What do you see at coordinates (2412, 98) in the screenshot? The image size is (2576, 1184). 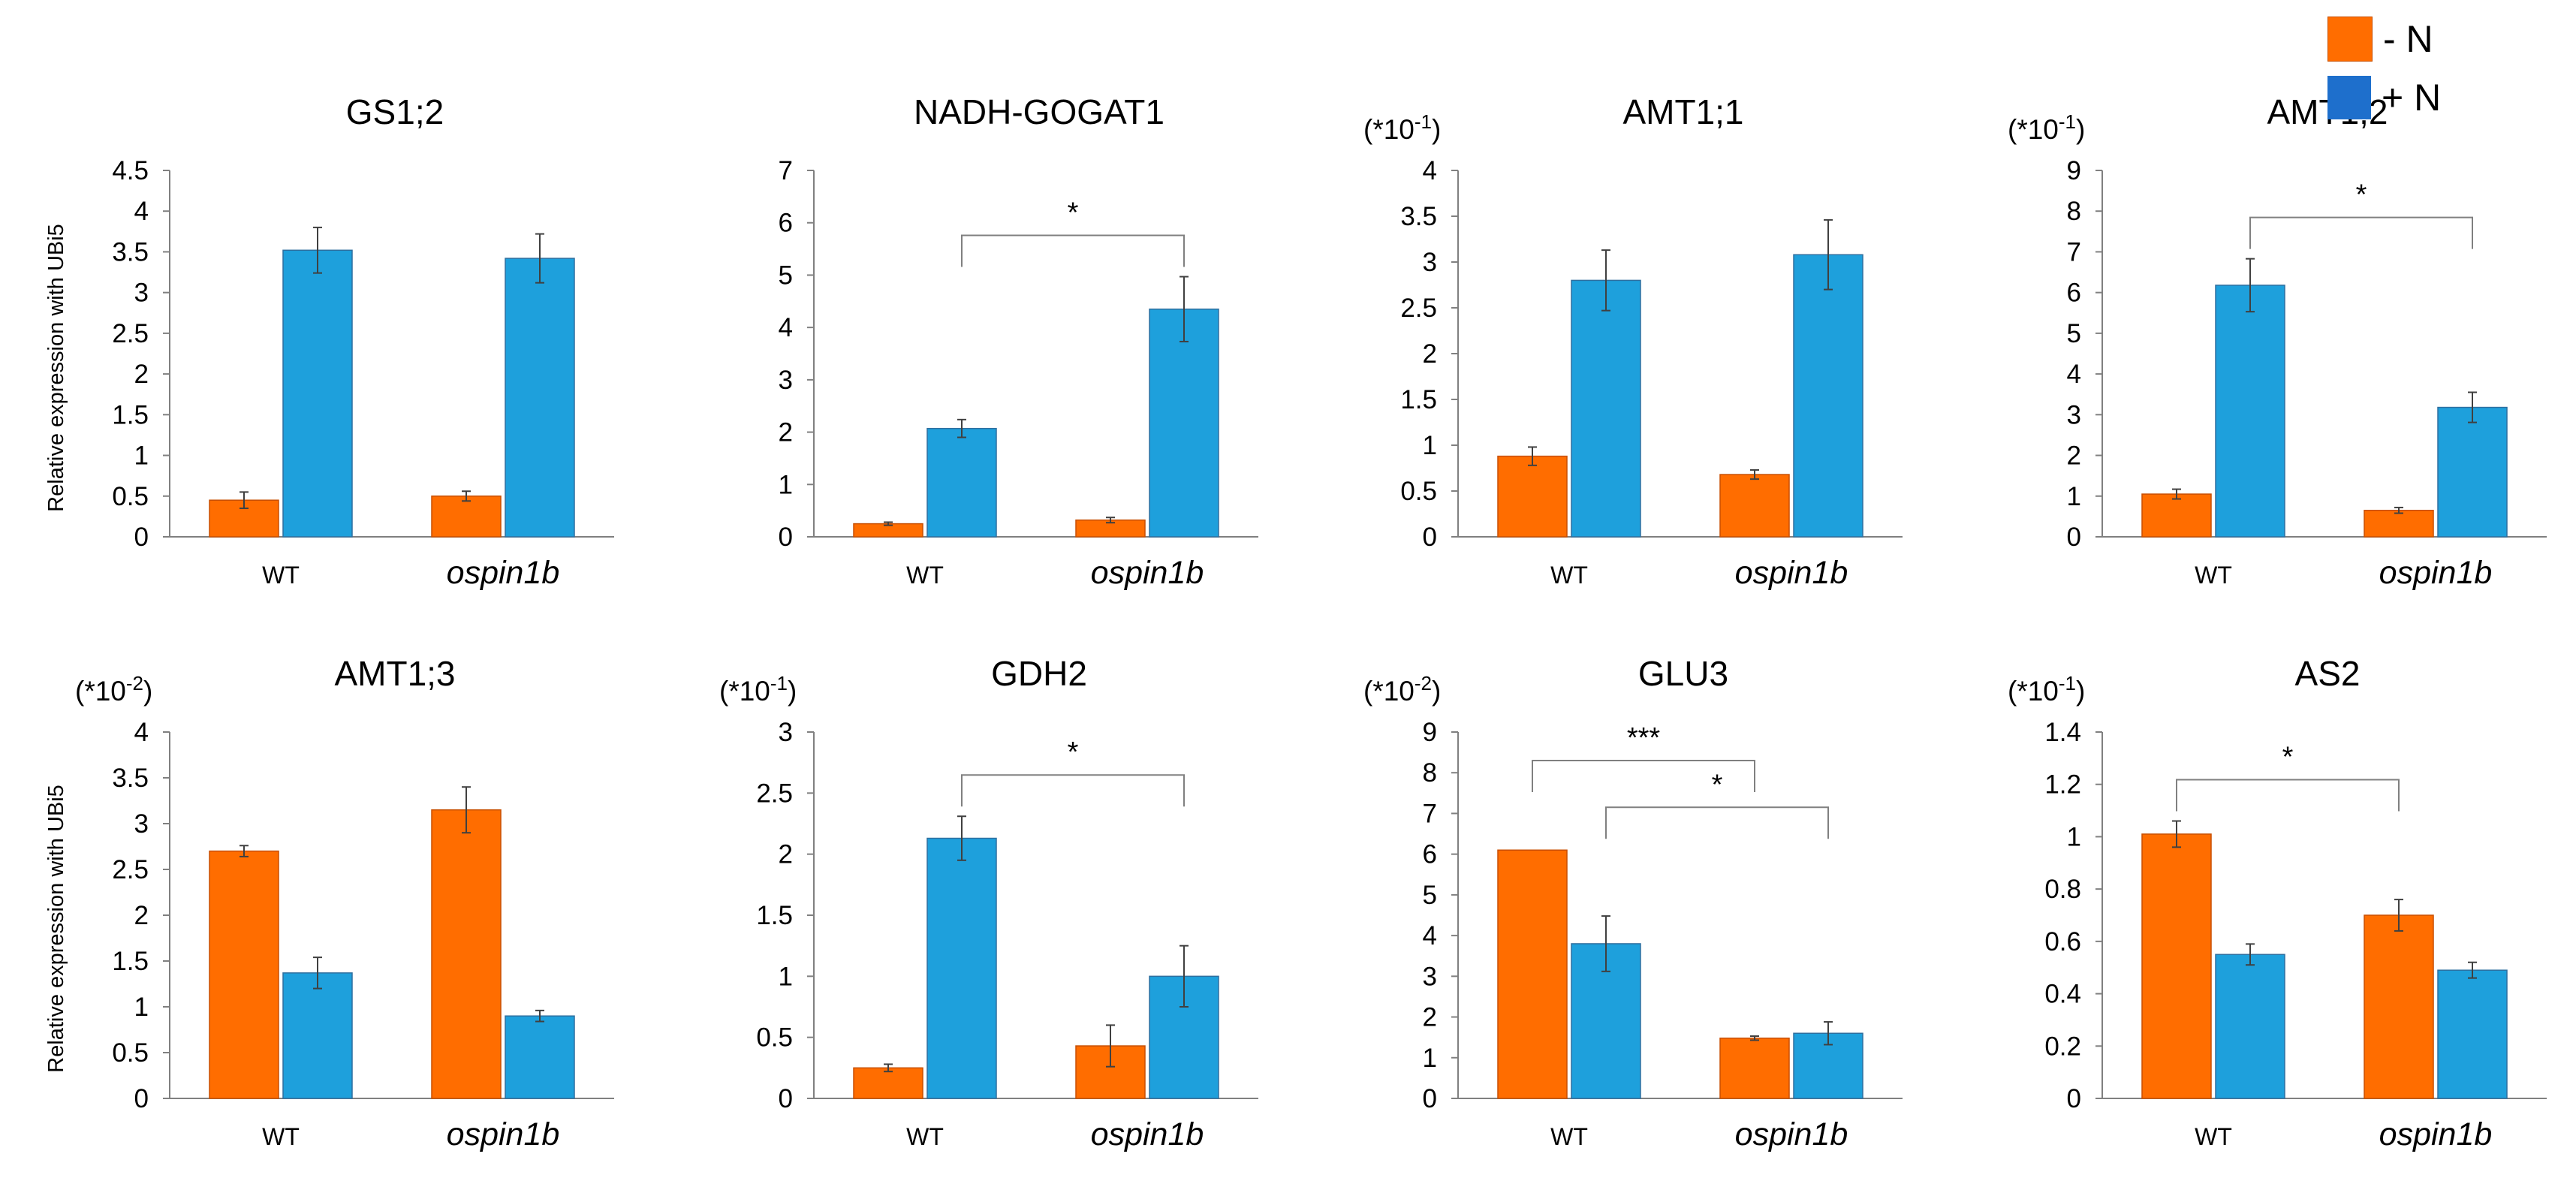 I see `legend-label-plus-n: + N` at bounding box center [2412, 98].